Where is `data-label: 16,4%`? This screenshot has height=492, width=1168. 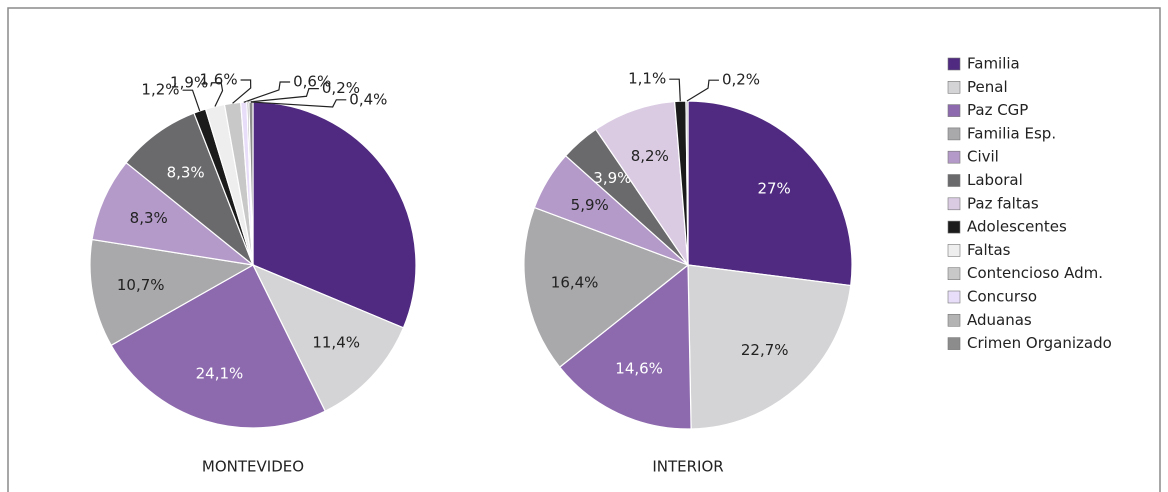 data-label: 16,4% is located at coordinates (575, 282).